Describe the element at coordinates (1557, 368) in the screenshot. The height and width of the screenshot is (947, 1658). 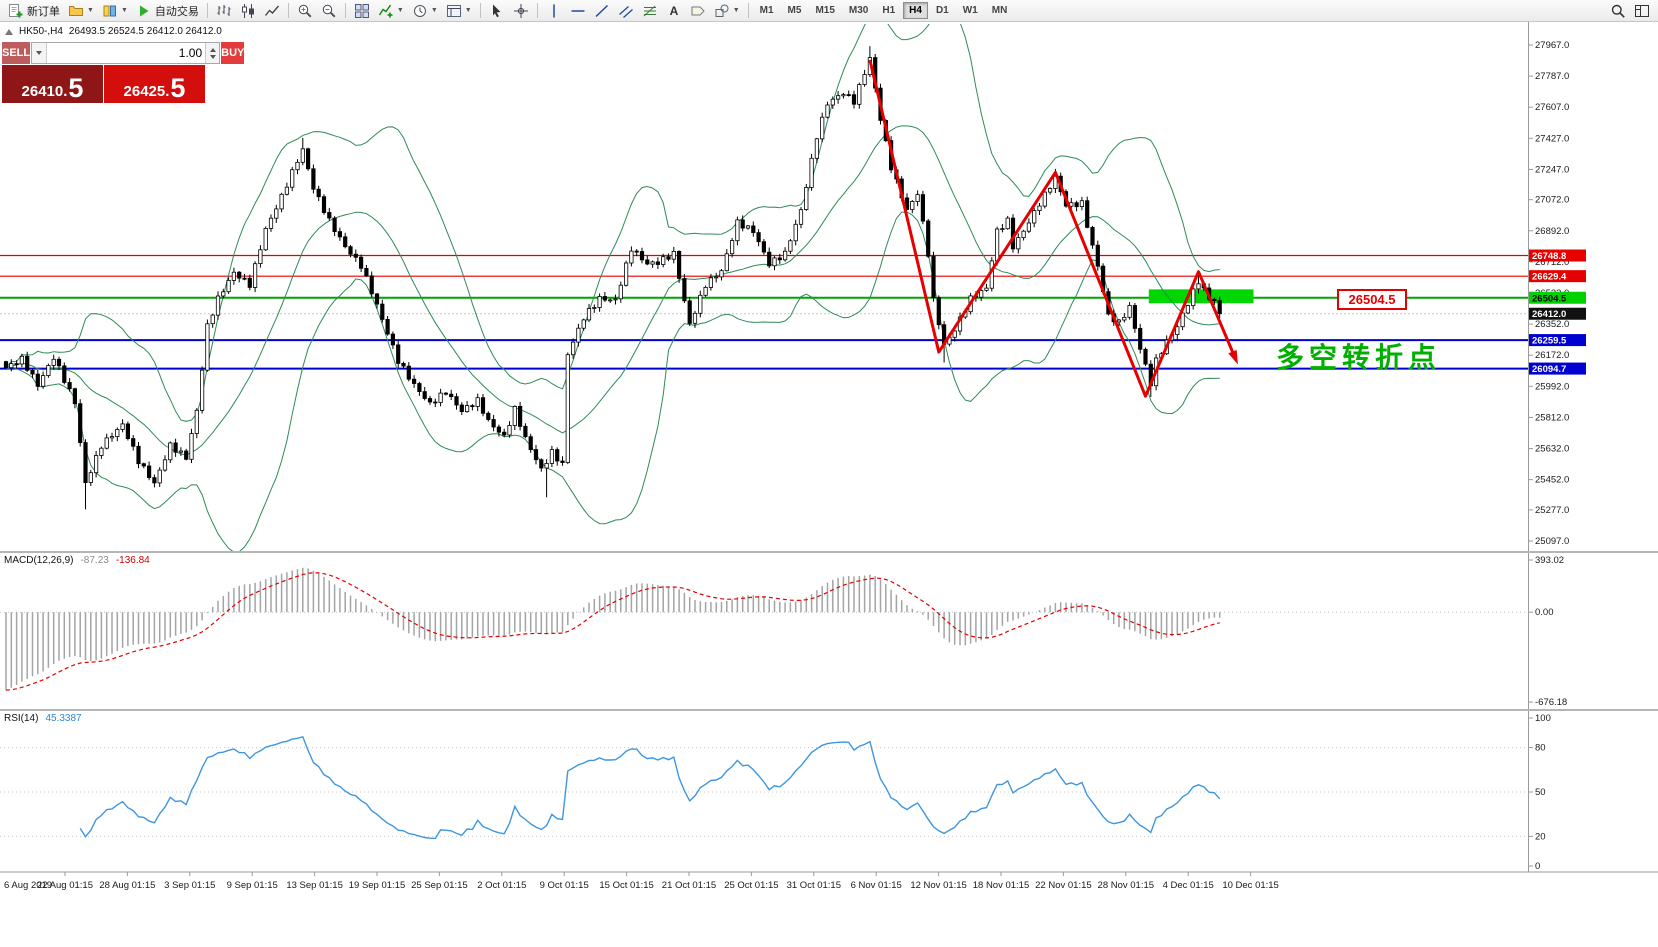
I see `price-tag: 26094.7` at that location.